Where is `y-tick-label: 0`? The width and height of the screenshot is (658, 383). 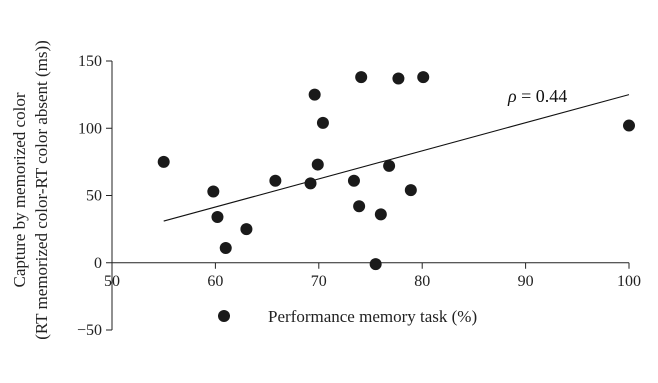 y-tick-label: 0 is located at coordinates (98, 263).